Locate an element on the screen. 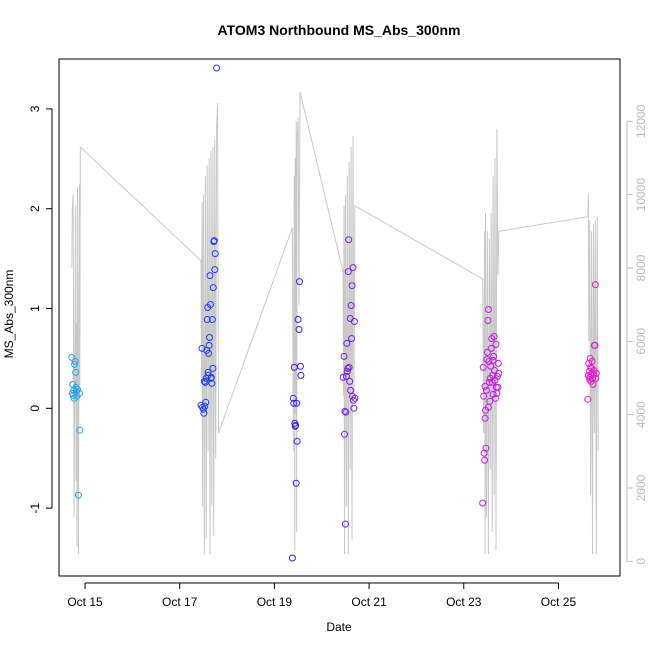 This screenshot has width=650, height=650. y2-axis: 0 2000 4000 6000 8000 10000 12000 is located at coordinates (637, 334).